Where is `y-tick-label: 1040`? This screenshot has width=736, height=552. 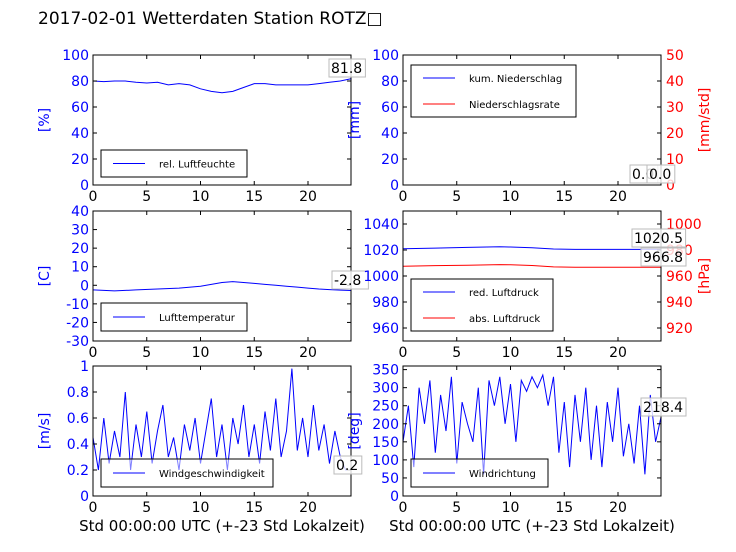
y-tick-label: 1040 is located at coordinates (381, 225).